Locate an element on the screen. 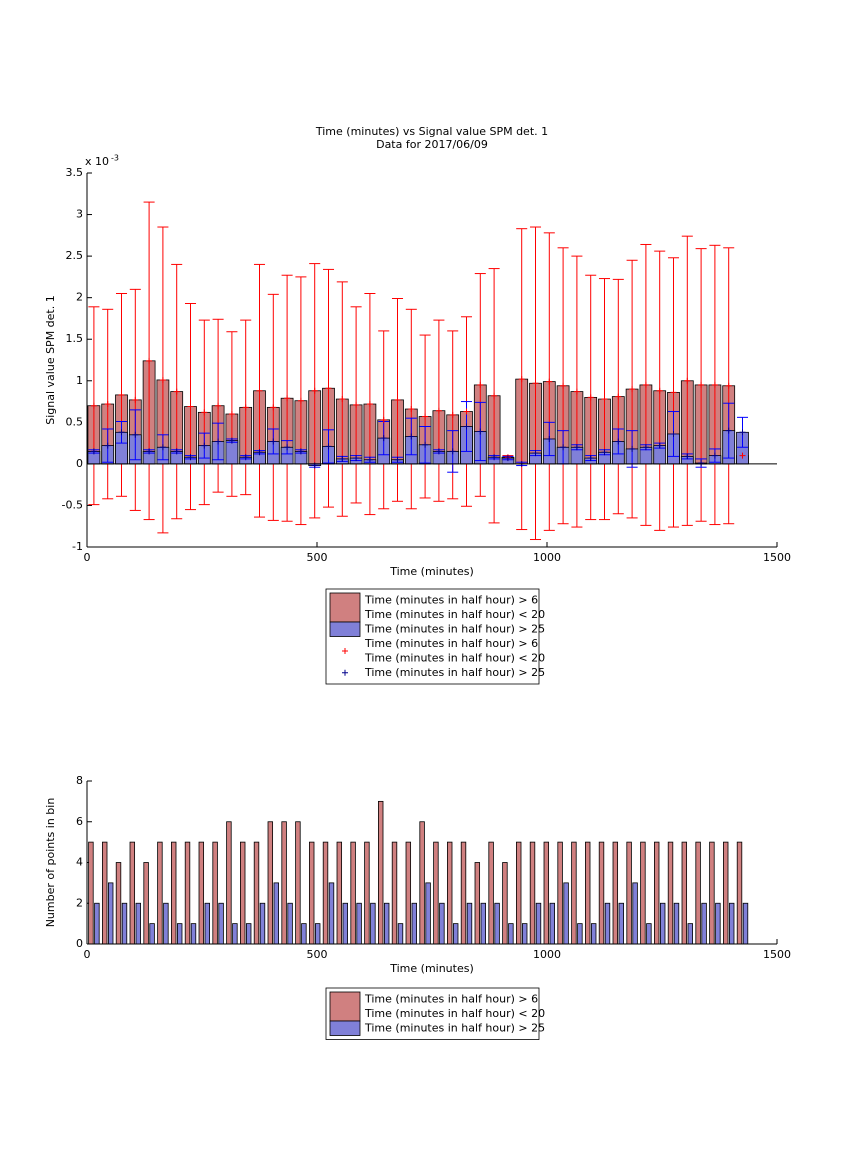  y-tick-label: 0.5 is located at coordinates (75, 421).